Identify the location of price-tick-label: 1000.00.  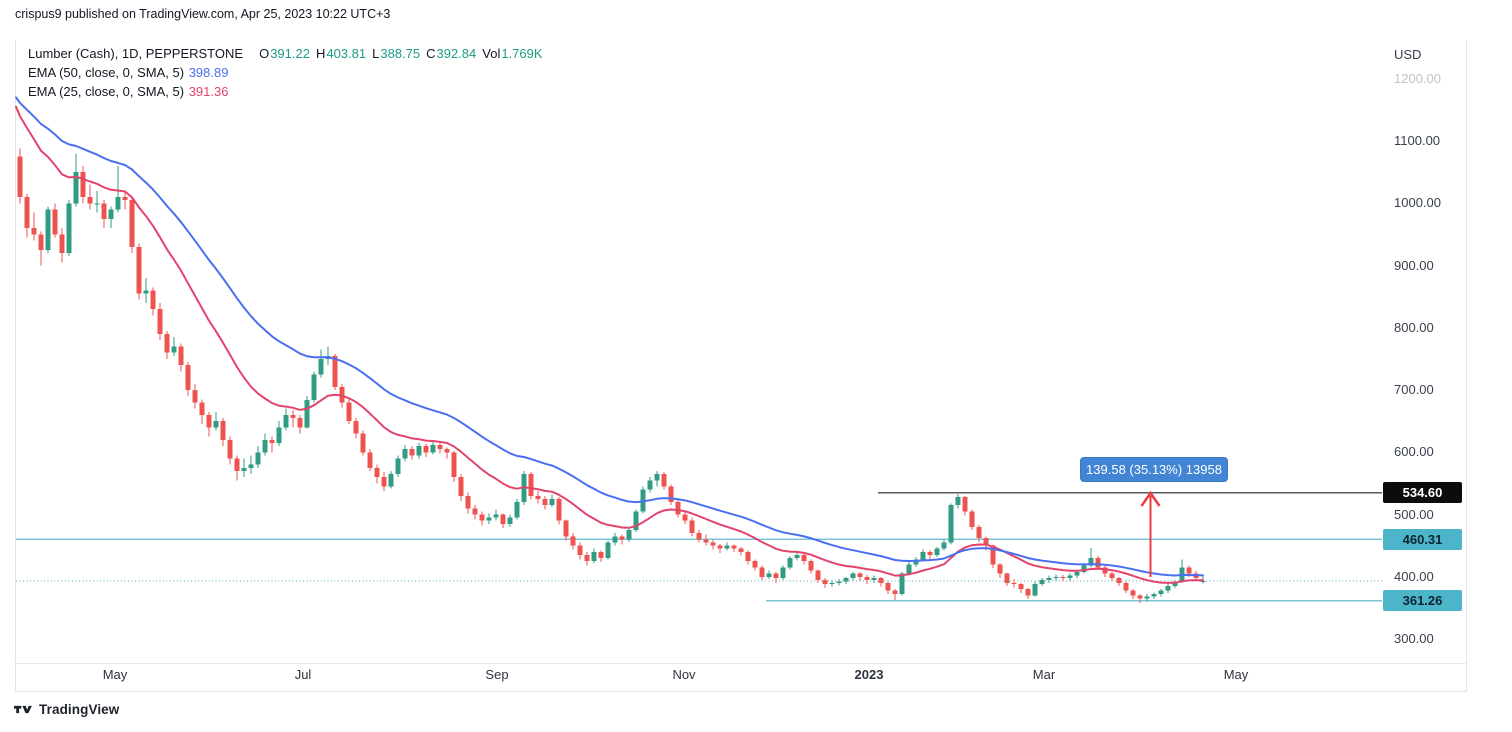
(1417, 203).